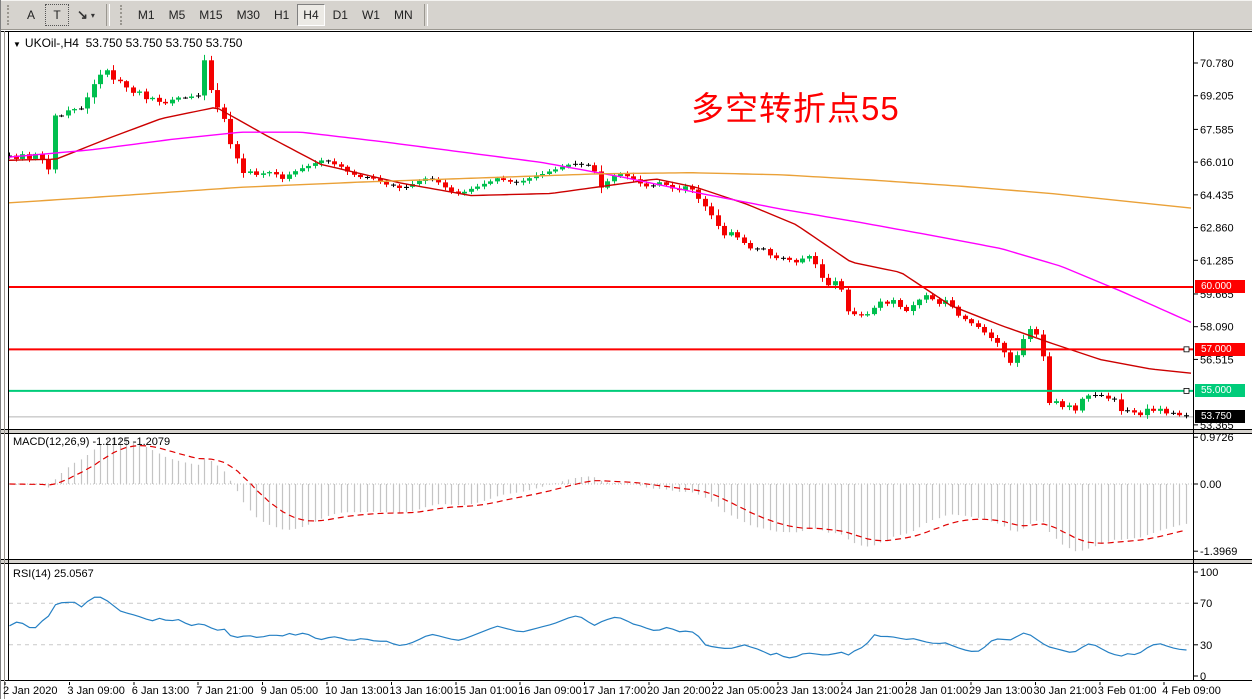 Image resolution: width=1252 pixels, height=699 pixels. I want to click on svg-text: 67.585, so click(1217, 130).